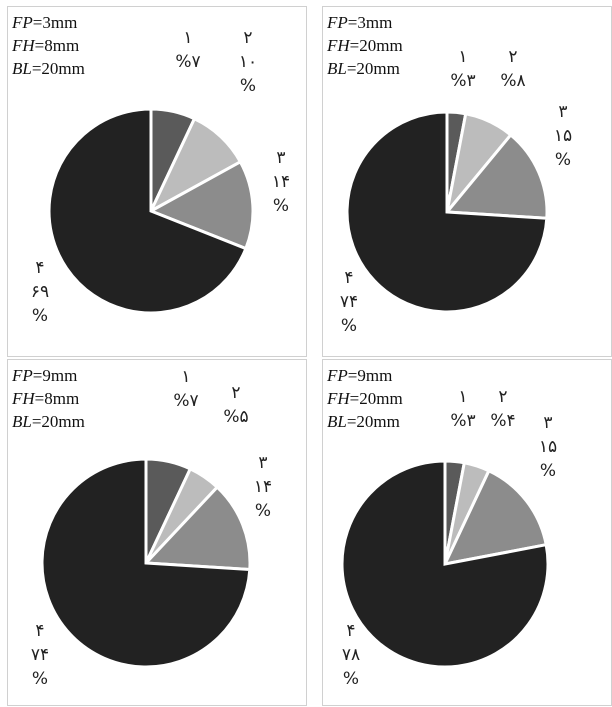 The image size is (612, 707). What do you see at coordinates (248, 62) in the screenshot?
I see `slice-value-label: ۱۰` at bounding box center [248, 62].